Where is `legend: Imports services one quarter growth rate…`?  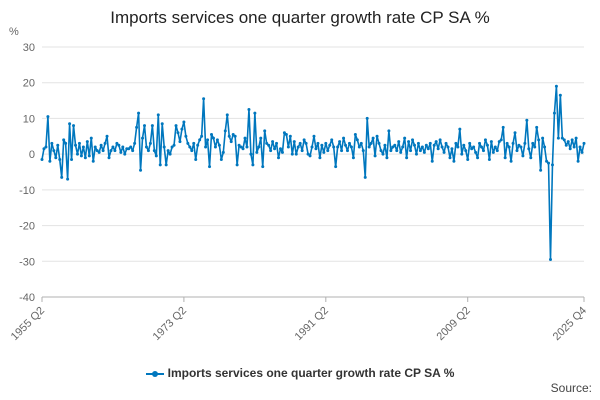 legend: Imports services one quarter growth rate… is located at coordinates (300, 373).